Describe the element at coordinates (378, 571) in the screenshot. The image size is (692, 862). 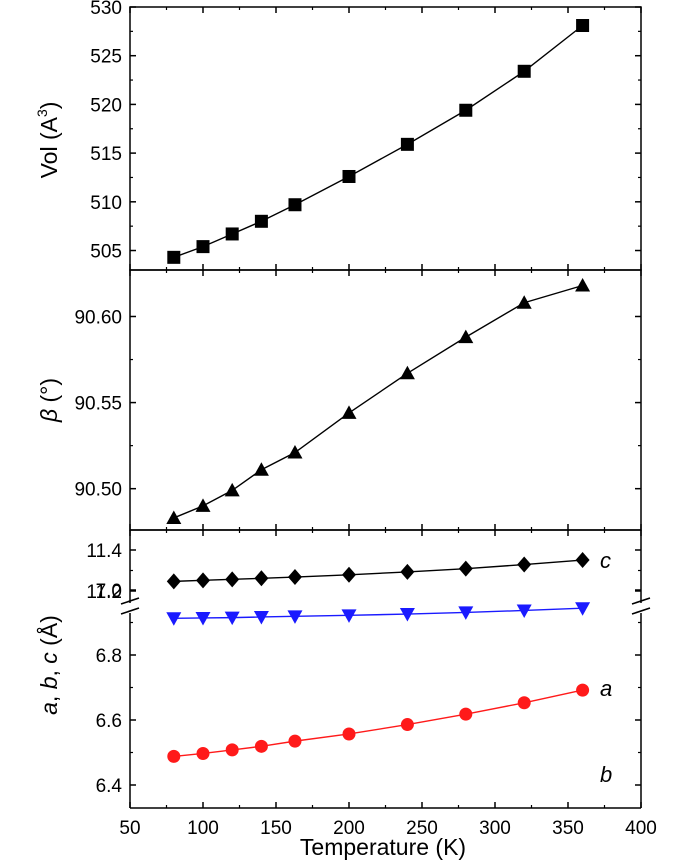
I see `c-series-line` at that location.